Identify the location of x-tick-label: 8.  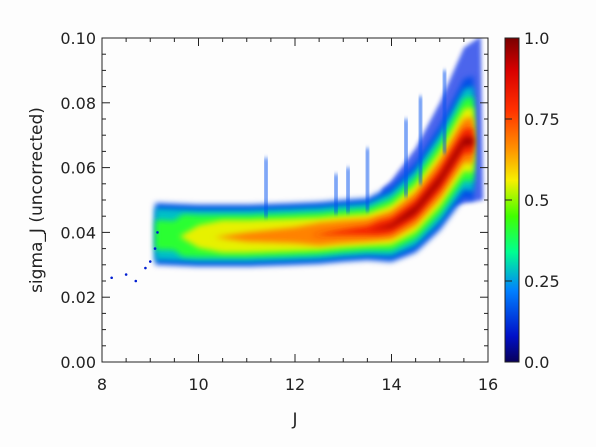
(102, 384).